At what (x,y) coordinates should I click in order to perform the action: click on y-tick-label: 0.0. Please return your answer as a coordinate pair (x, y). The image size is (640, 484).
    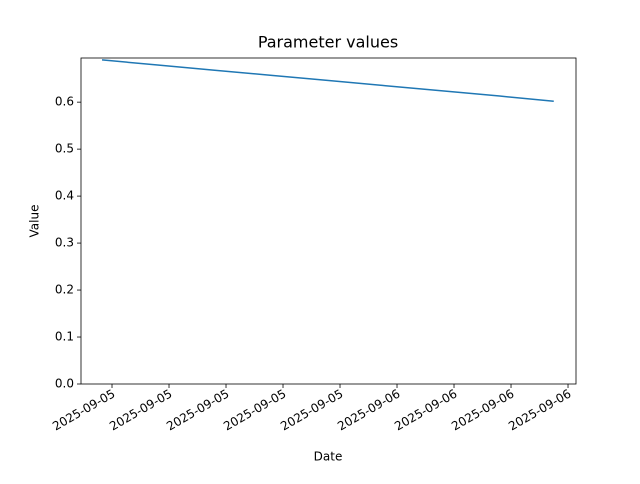
    Looking at the image, I should click on (64, 384).